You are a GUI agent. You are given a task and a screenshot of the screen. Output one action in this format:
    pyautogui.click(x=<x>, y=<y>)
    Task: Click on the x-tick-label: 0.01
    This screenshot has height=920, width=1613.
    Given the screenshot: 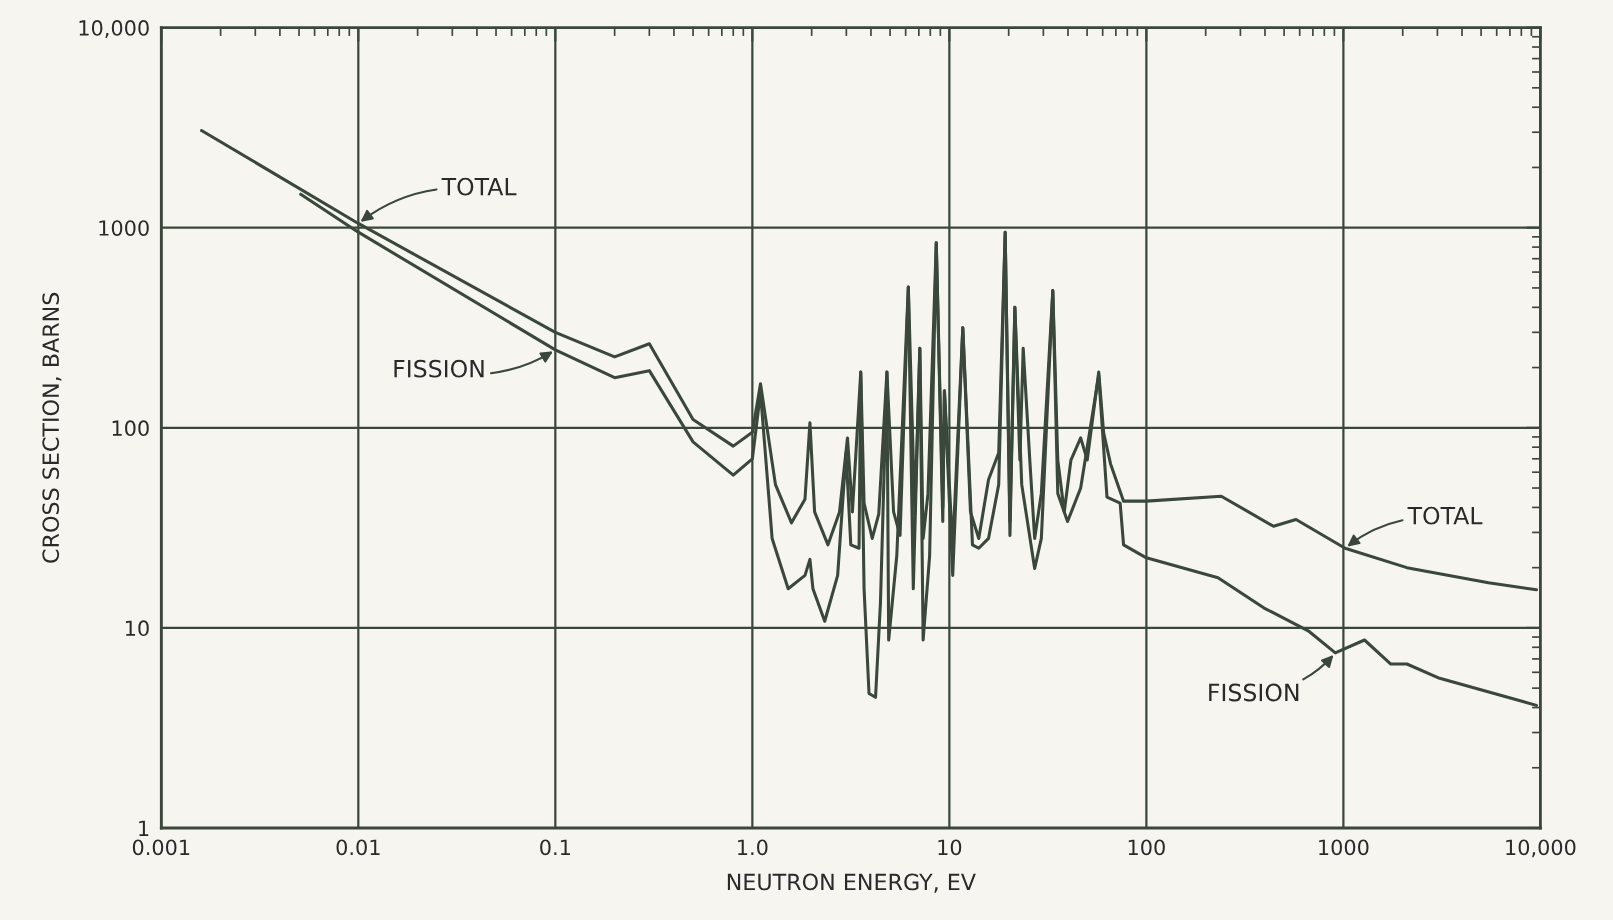 What is the action you would take?
    pyautogui.click(x=358, y=847)
    